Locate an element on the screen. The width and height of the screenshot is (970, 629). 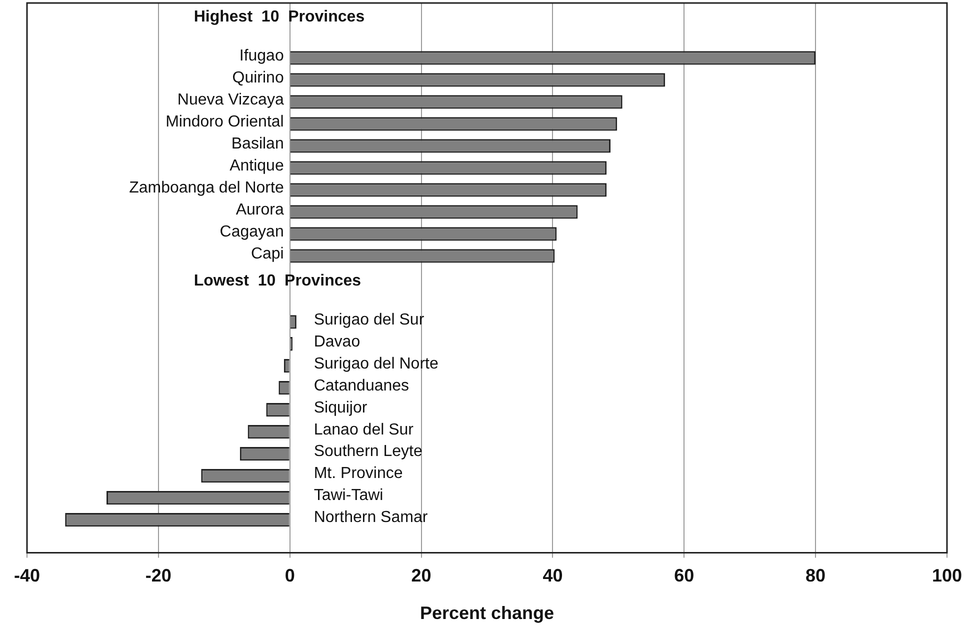
y-tick-label: Aurora is located at coordinates (260, 209).